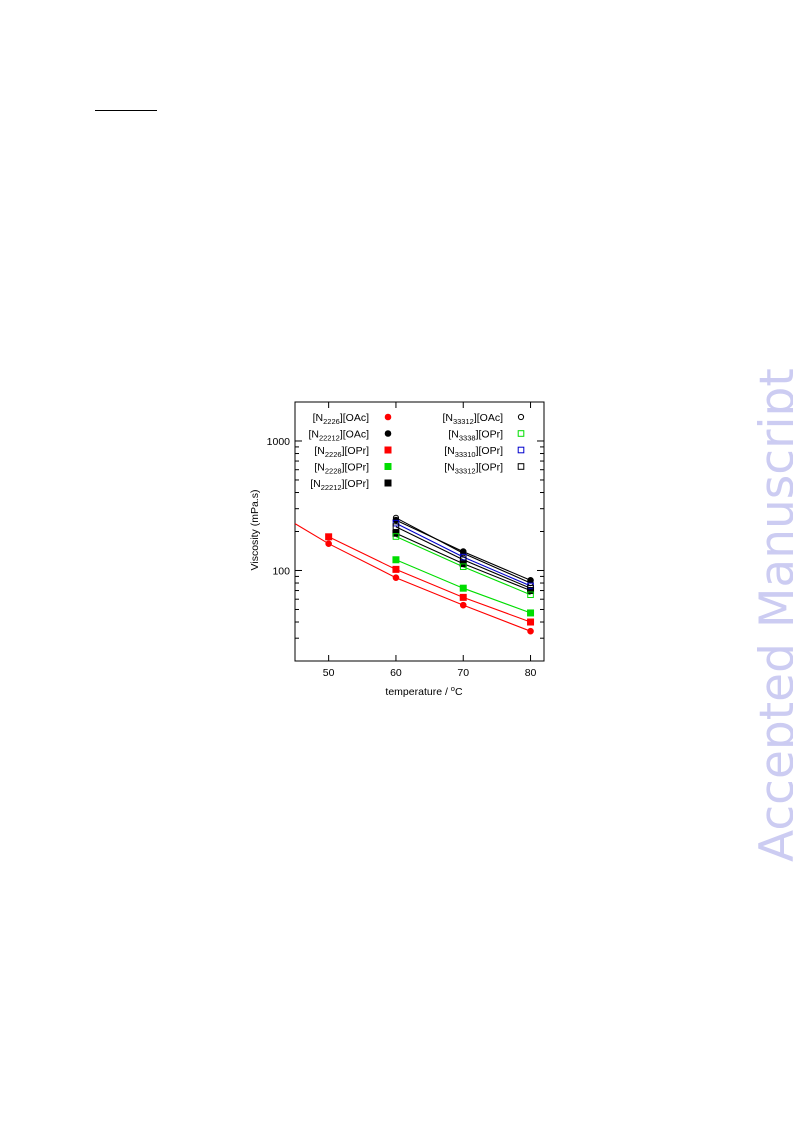 The width and height of the screenshot is (793, 1121). What do you see at coordinates (424, 691) in the screenshot?
I see `x-axis-title: temperature / oC` at bounding box center [424, 691].